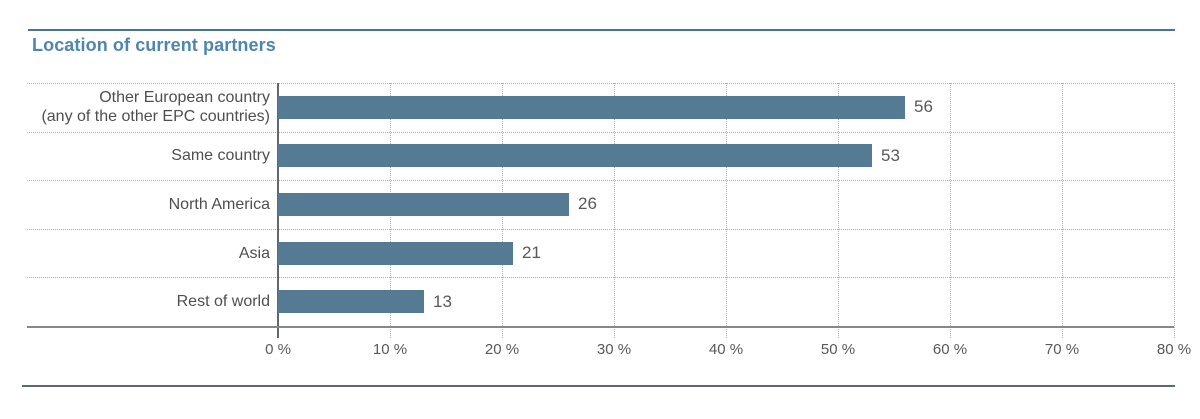  What do you see at coordinates (587, 204) in the screenshot?
I see `value-label: 26` at bounding box center [587, 204].